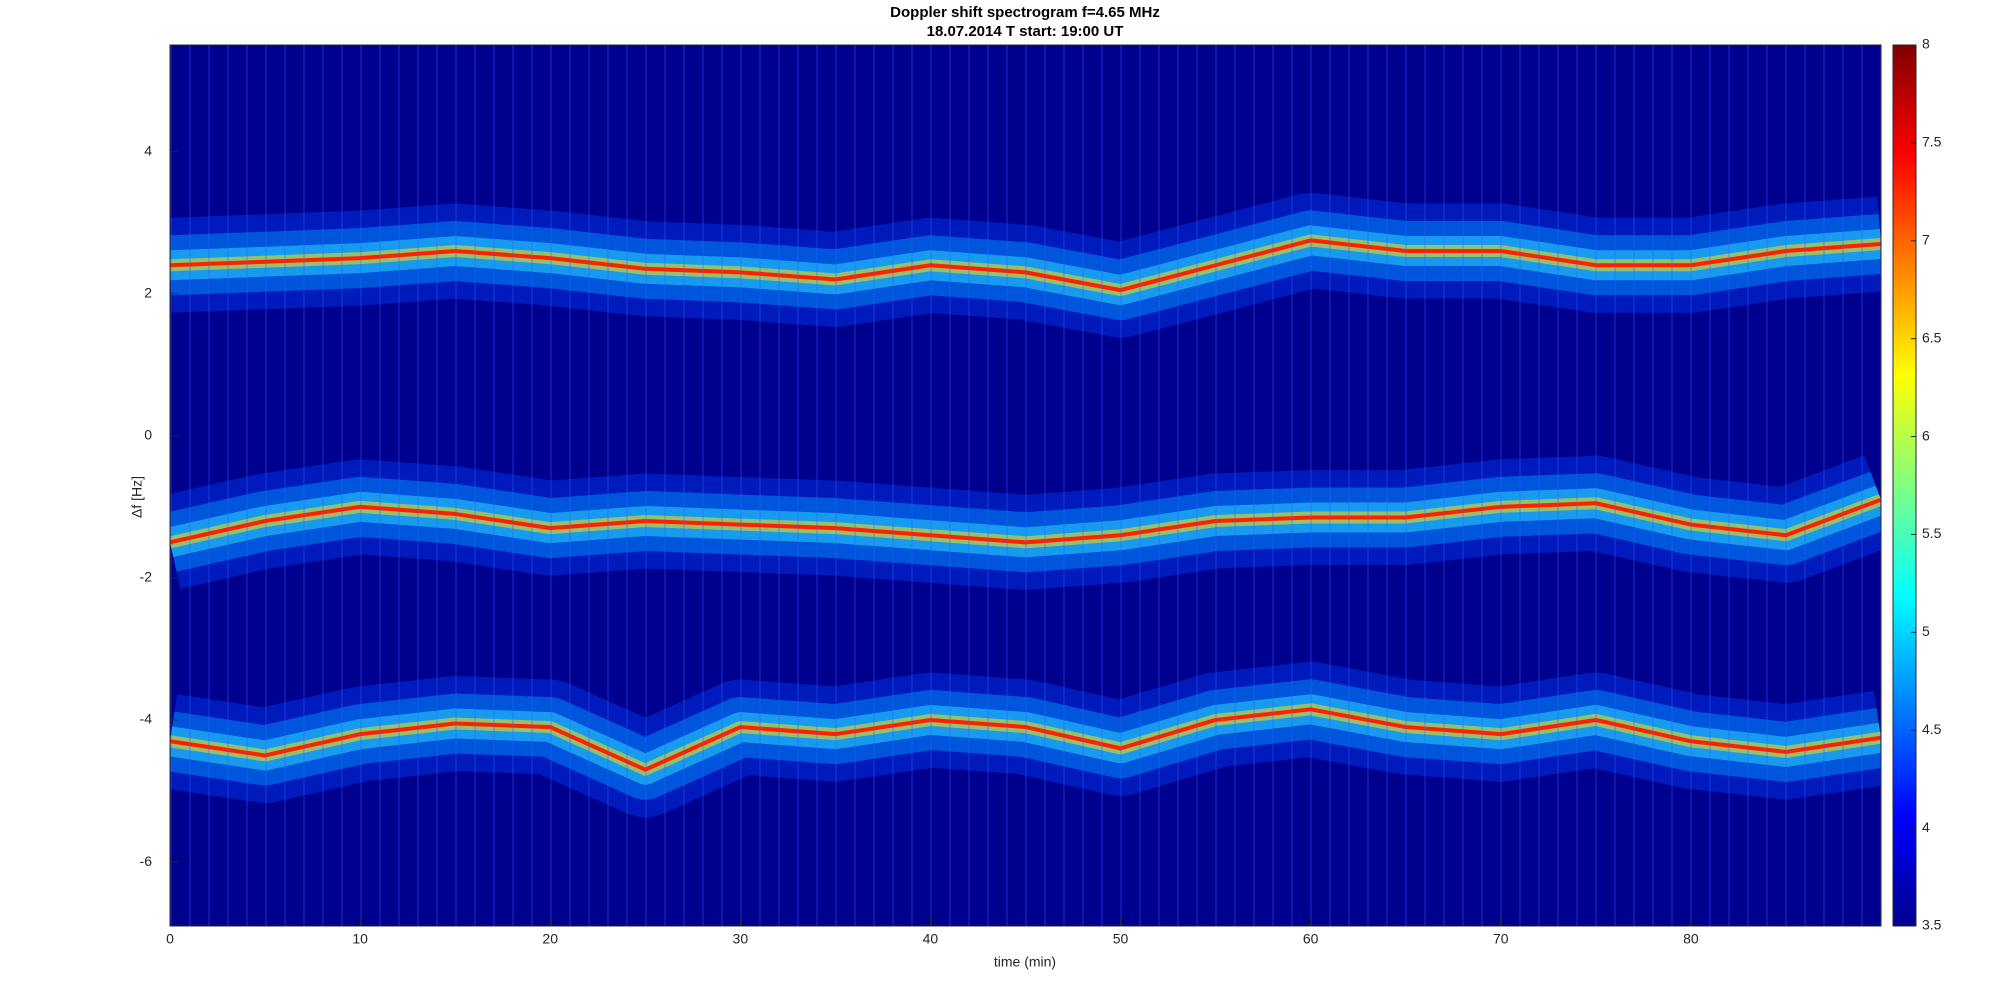 The image size is (2000, 1000). I want to click on x-axis-label: time (min), so click(1025, 962).